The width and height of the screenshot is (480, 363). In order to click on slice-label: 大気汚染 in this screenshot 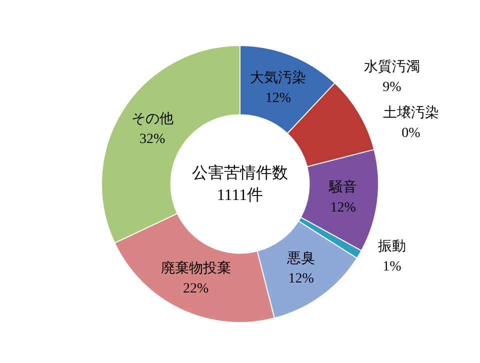, I will do `click(278, 78)`.